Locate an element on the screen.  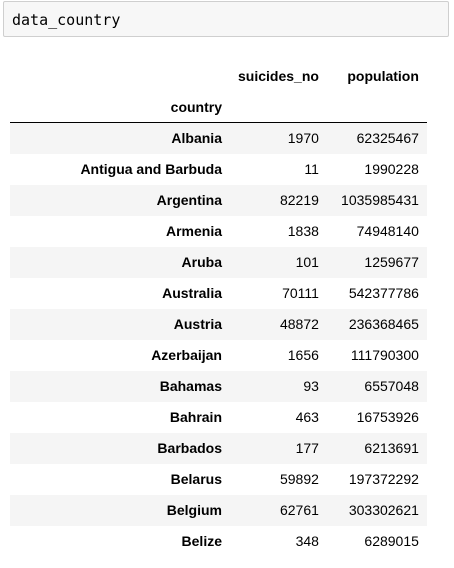
cell-population: 542377786 is located at coordinates (377, 293).